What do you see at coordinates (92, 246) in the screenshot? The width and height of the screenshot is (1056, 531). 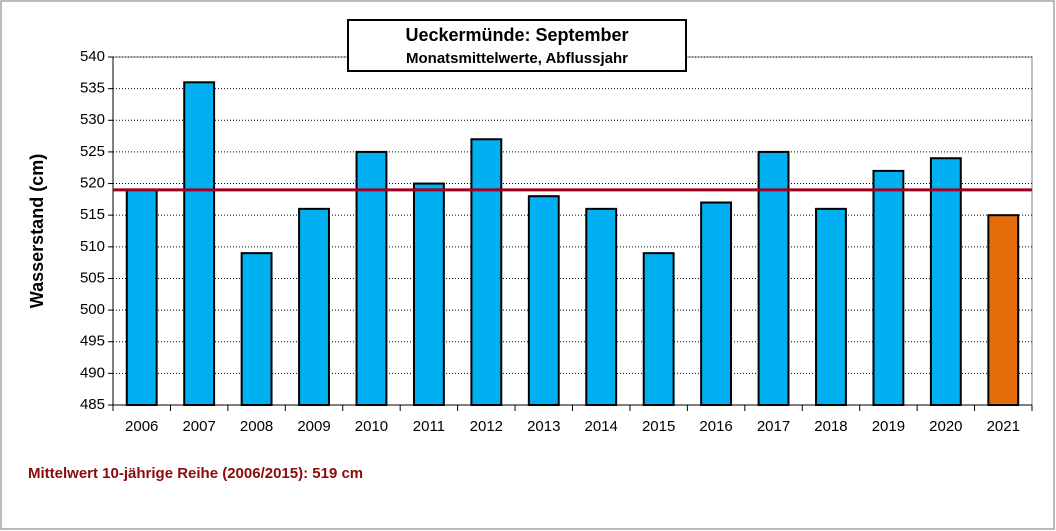 I see `y-tick-label: 510` at bounding box center [92, 246].